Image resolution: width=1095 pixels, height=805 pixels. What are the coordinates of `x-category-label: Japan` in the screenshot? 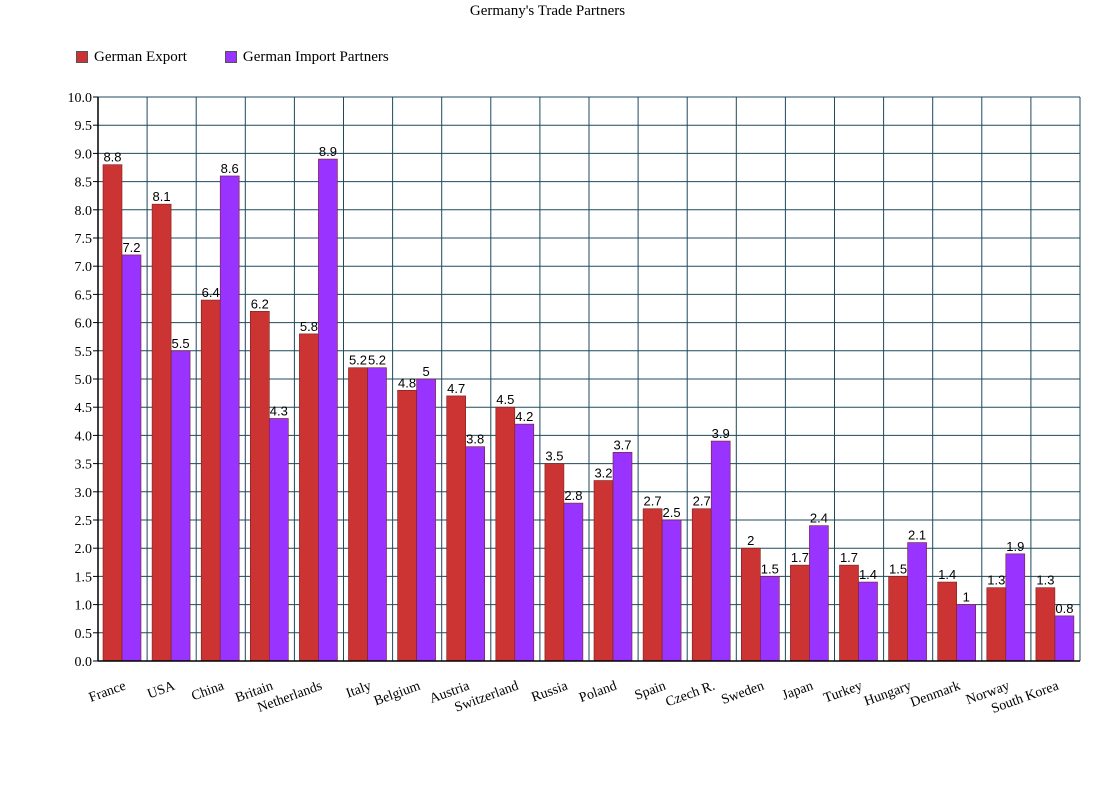 It's located at (797, 691).